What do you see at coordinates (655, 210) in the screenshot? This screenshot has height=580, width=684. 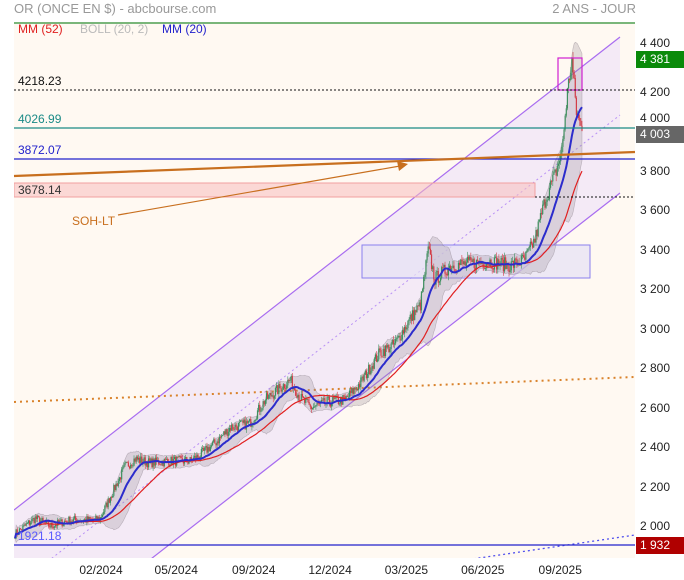 I see `y-tick-label: 3 600` at bounding box center [655, 210].